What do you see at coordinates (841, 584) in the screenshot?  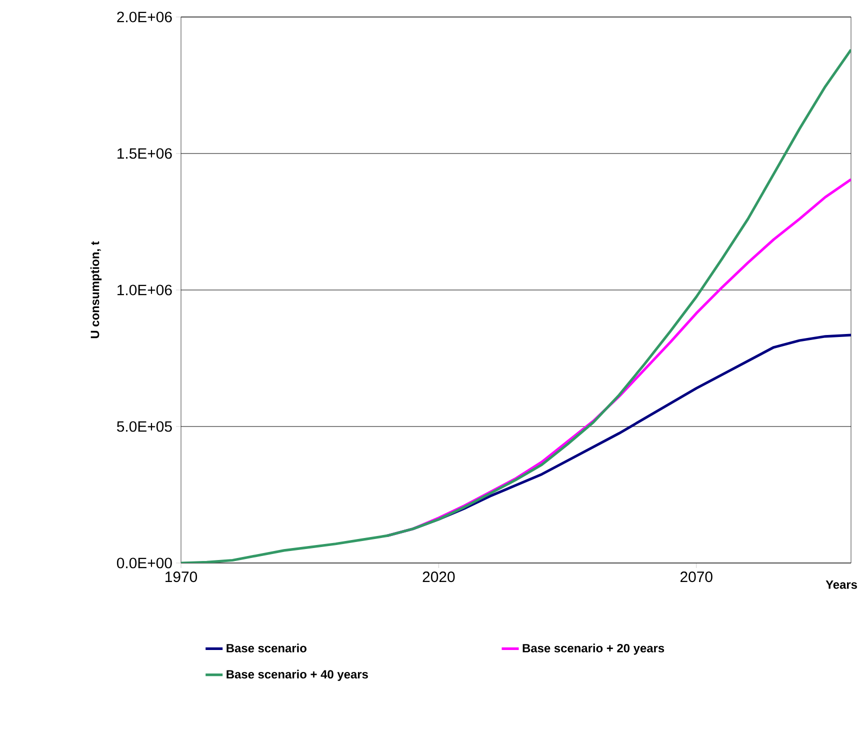 I see `x-axis-title: Years` at bounding box center [841, 584].